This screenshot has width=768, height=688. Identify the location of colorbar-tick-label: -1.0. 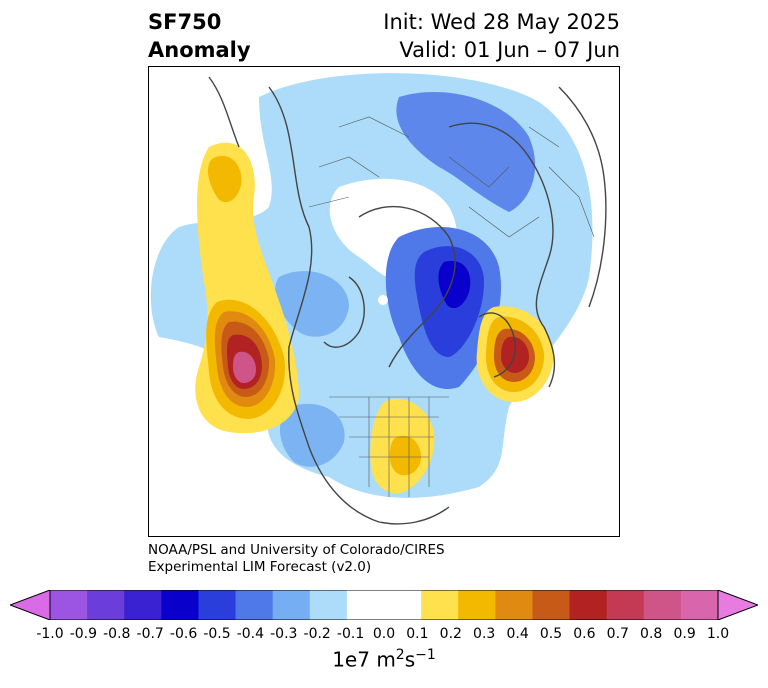
(50, 634).